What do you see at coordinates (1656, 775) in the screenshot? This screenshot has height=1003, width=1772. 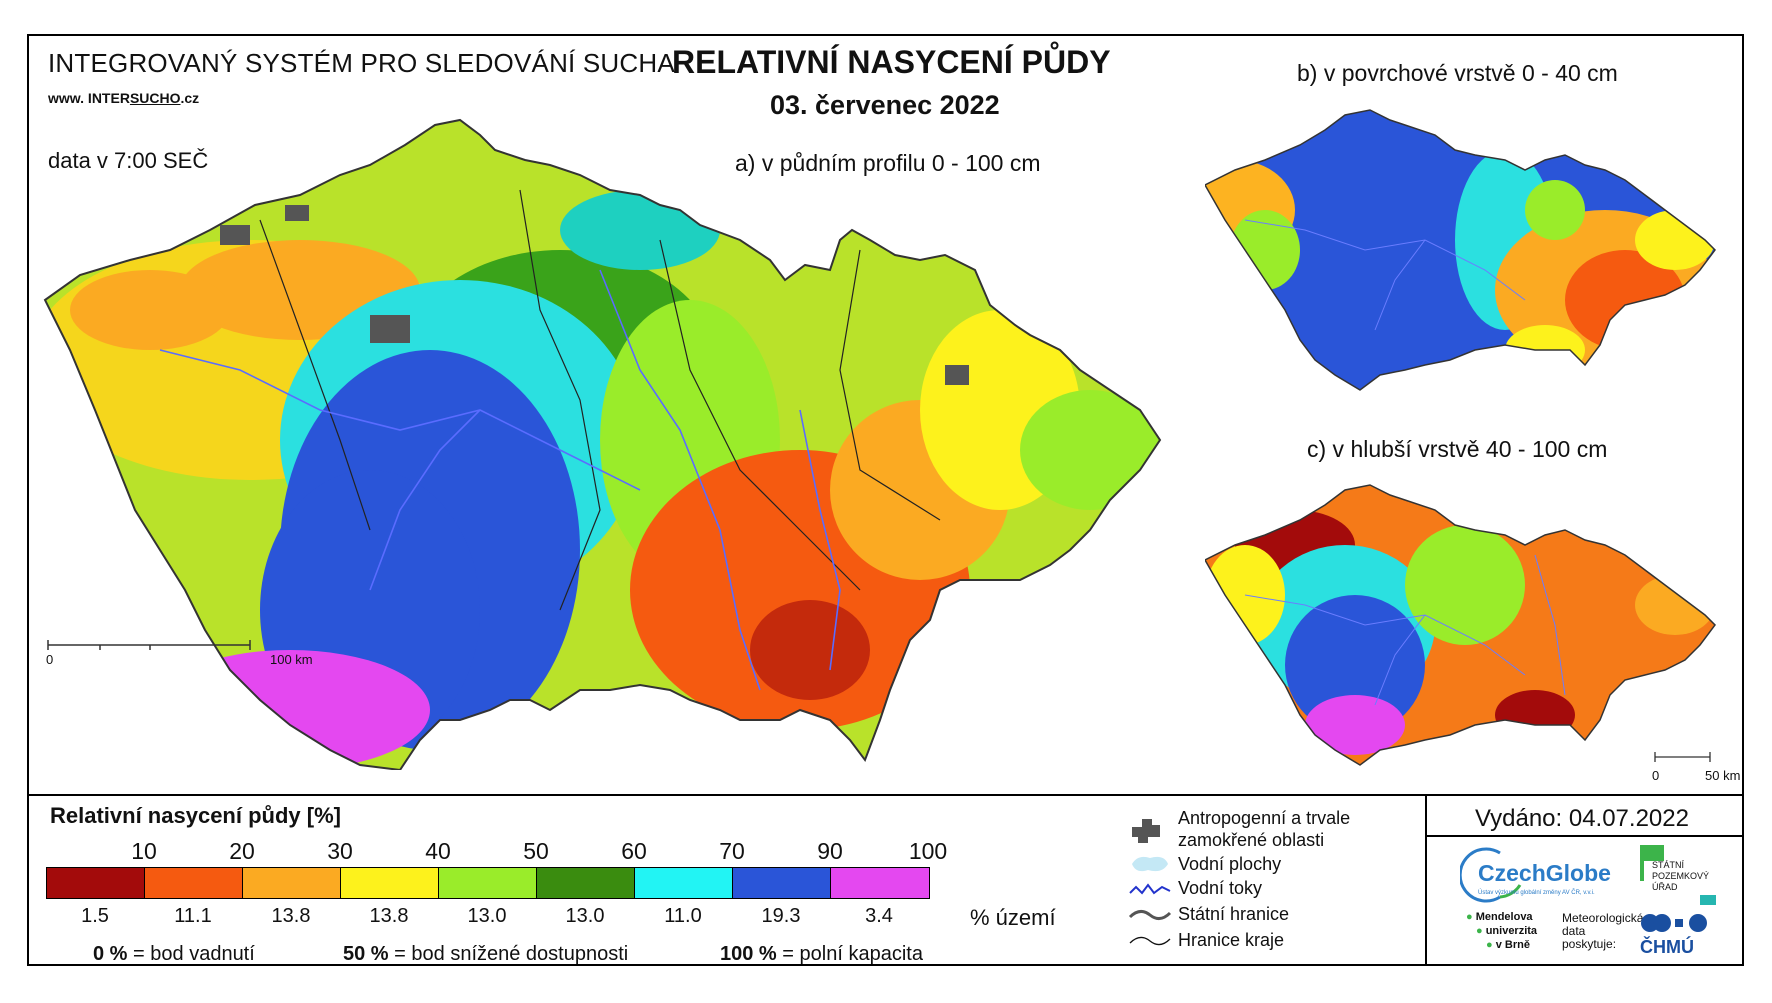 I see `scale-small-start: 0` at bounding box center [1656, 775].